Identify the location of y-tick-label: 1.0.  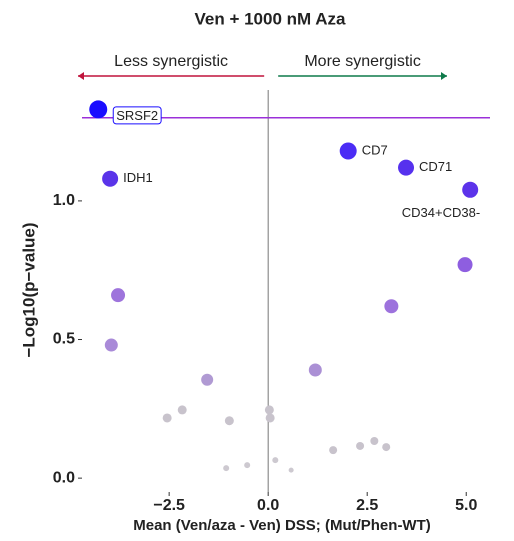
(64, 200).